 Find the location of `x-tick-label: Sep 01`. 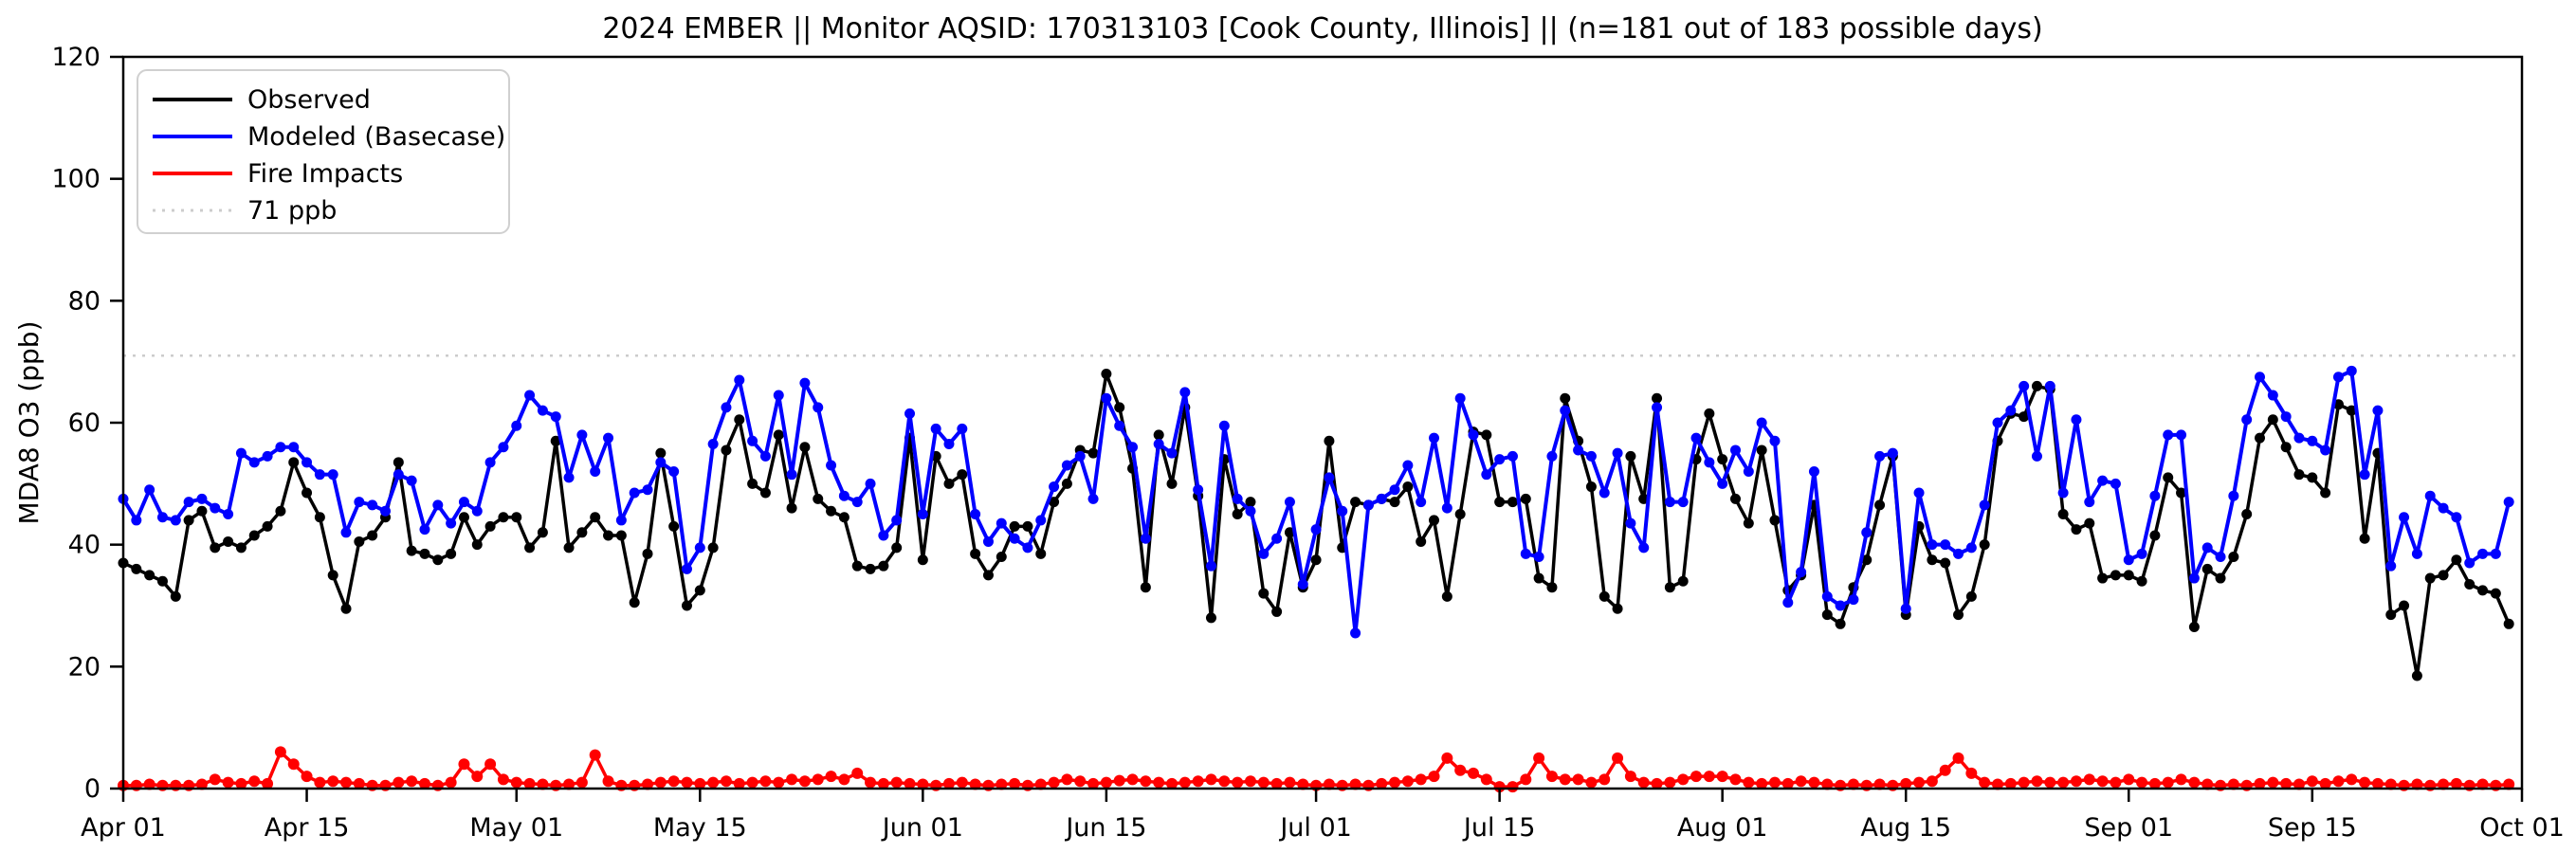

x-tick-label: Sep 01 is located at coordinates (2128, 828).